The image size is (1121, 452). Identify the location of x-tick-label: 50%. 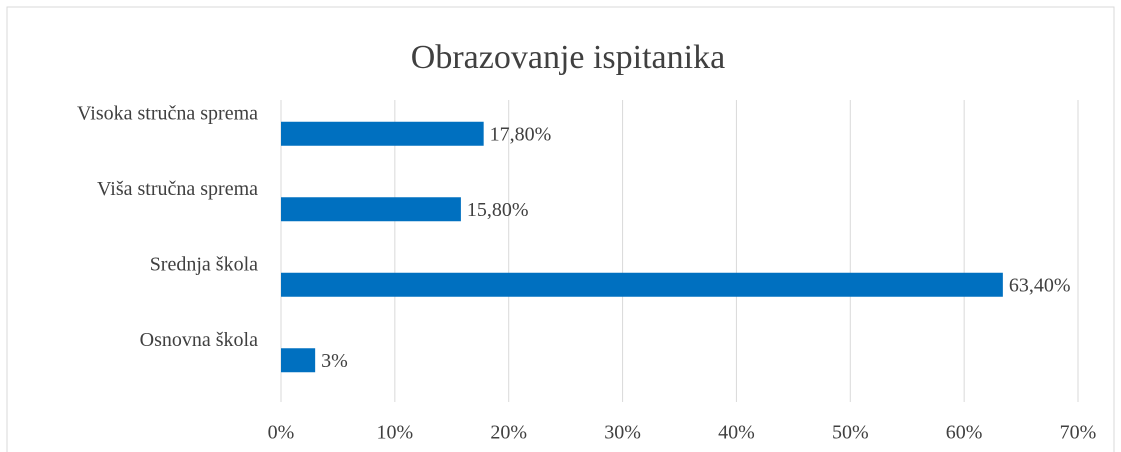
(850, 433).